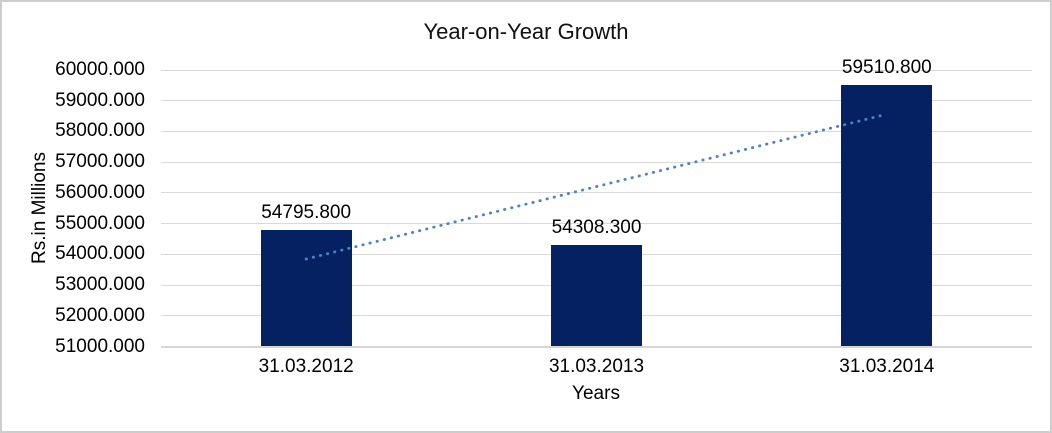 The width and height of the screenshot is (1052, 433). What do you see at coordinates (596, 393) in the screenshot?
I see `x-axis-title: Years` at bounding box center [596, 393].